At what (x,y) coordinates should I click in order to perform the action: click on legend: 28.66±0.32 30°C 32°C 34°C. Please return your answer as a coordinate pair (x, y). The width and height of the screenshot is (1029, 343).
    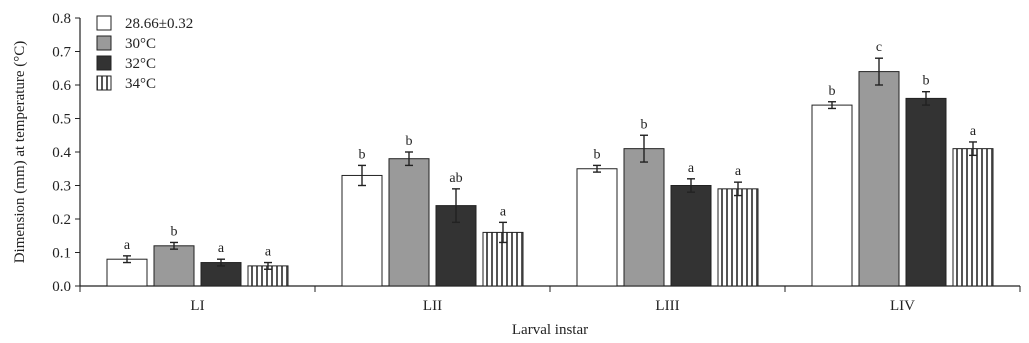
    Looking at the image, I should click on (144, 53).